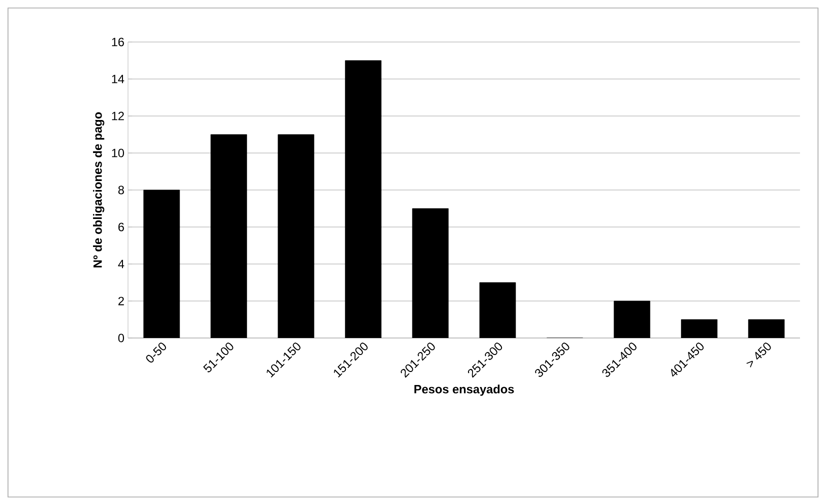 The height and width of the screenshot is (504, 826). Describe the element at coordinates (118, 116) in the screenshot. I see `y-tick-label: 12` at that location.